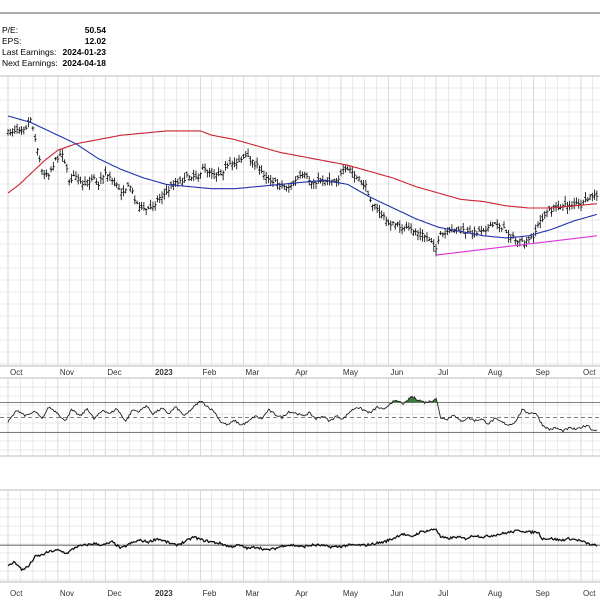 This screenshot has width=600, height=600. Describe the element at coordinates (30, 63) in the screenshot. I see `stat-label-next-earnings: Next Earnings:` at that location.